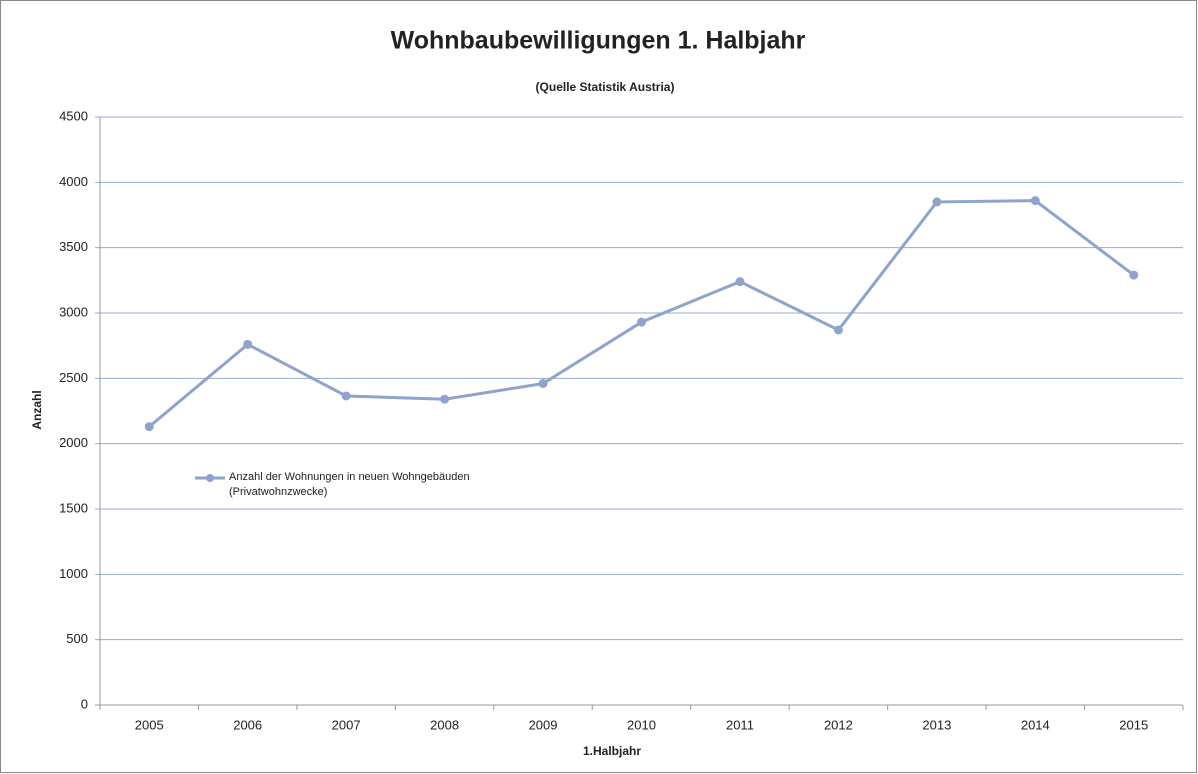 The image size is (1198, 774). Describe the element at coordinates (612, 751) in the screenshot. I see `x-axis-title: 1.Halbjahr` at that location.